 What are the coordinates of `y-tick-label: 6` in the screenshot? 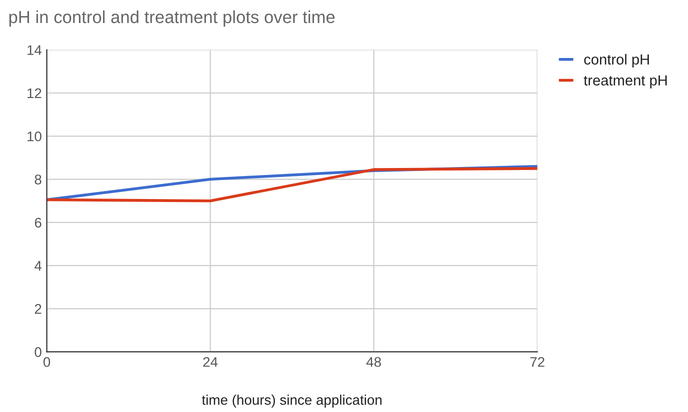 It's located at (38, 223).